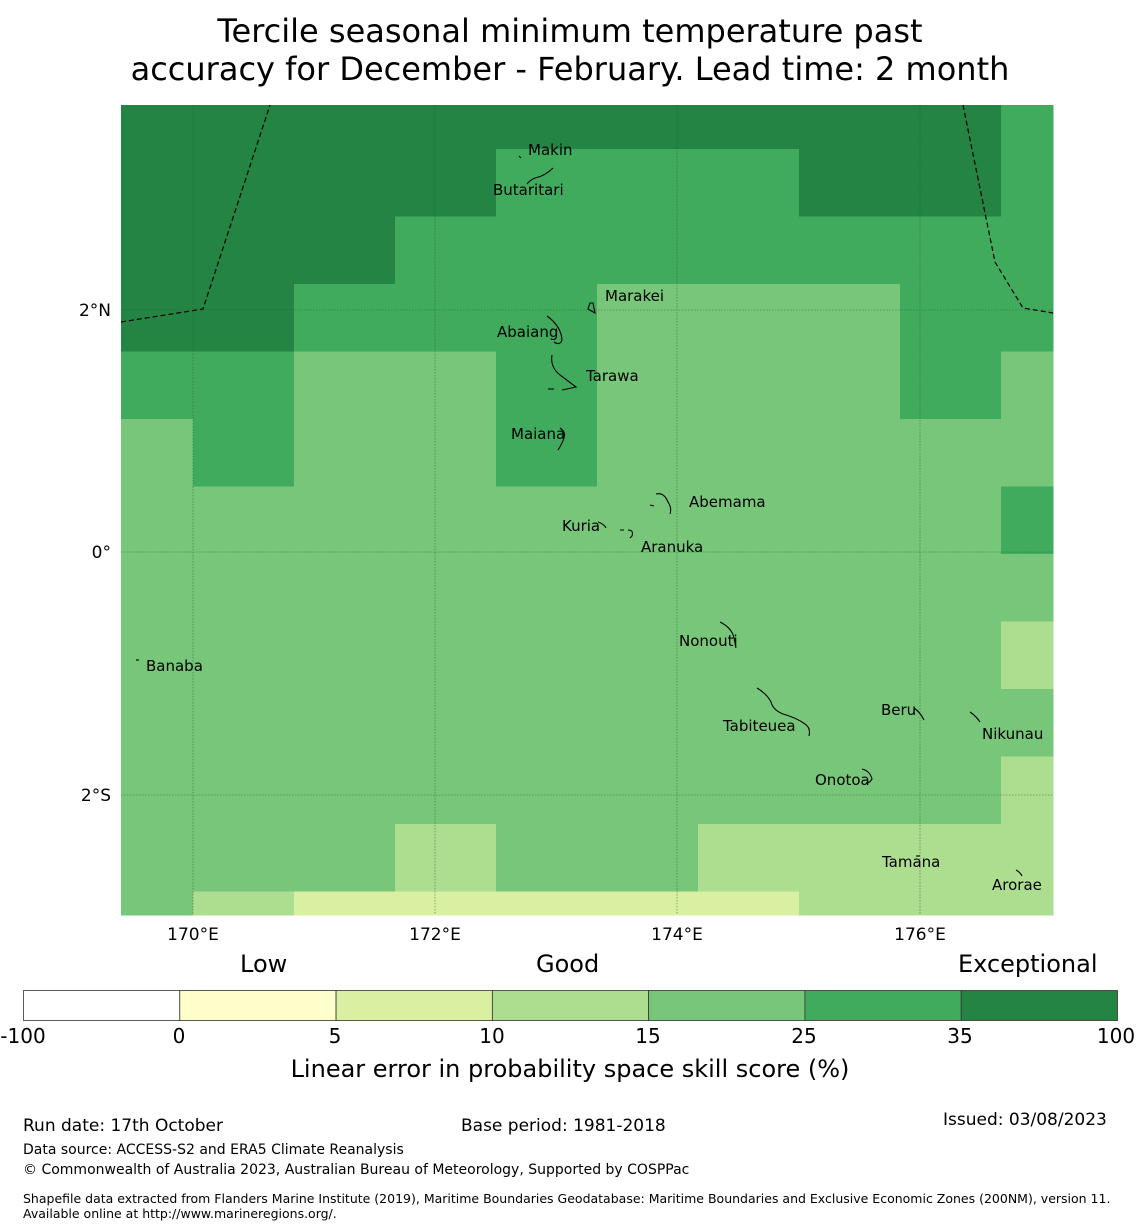 This screenshot has height=1230, width=1140. What do you see at coordinates (727, 502) in the screenshot?
I see `island-label-abemama: Abemama` at bounding box center [727, 502].